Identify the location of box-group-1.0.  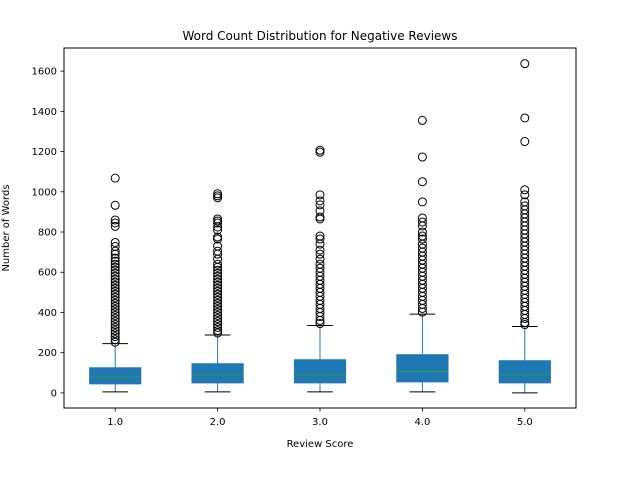
(115, 283).